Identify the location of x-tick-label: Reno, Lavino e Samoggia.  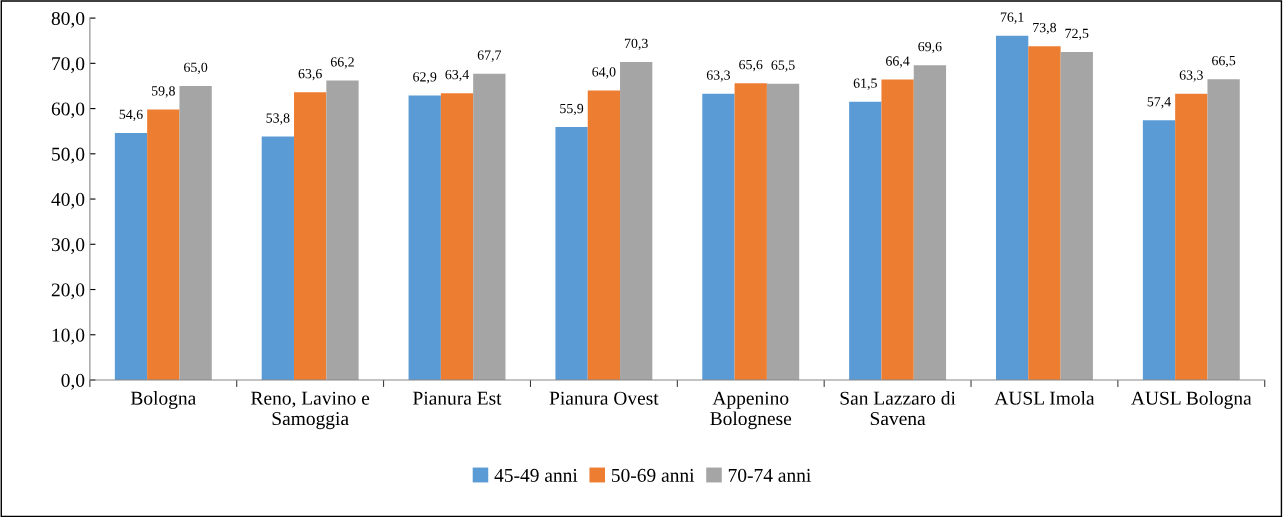
(310, 410).